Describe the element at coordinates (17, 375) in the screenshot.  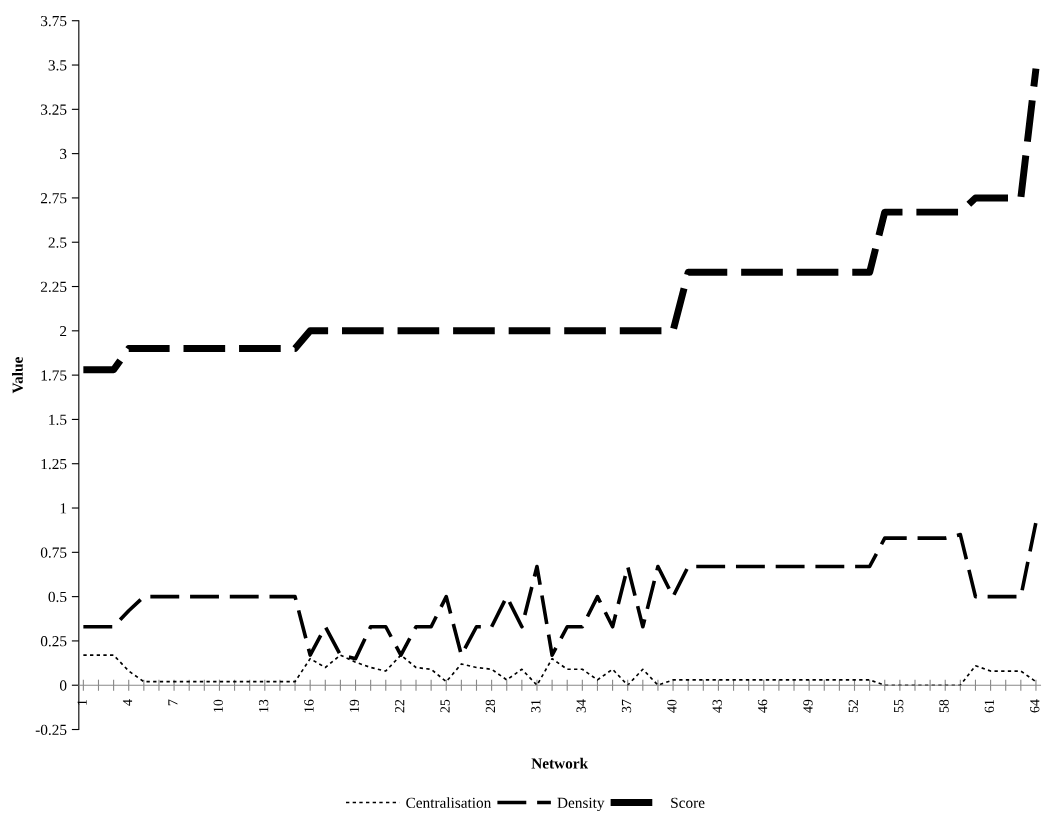
I see `y-axis-title: Value` at that location.